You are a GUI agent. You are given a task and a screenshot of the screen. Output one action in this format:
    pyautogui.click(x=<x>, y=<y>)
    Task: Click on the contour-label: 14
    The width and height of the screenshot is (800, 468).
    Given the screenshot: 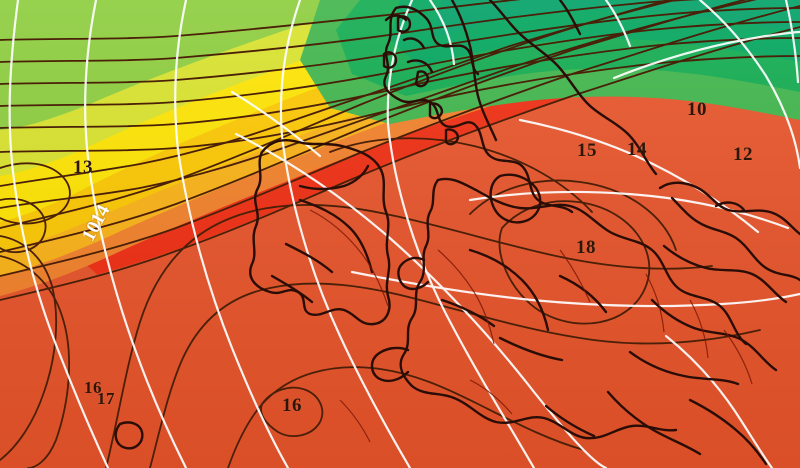 What is the action you would take?
    pyautogui.click(x=637, y=149)
    